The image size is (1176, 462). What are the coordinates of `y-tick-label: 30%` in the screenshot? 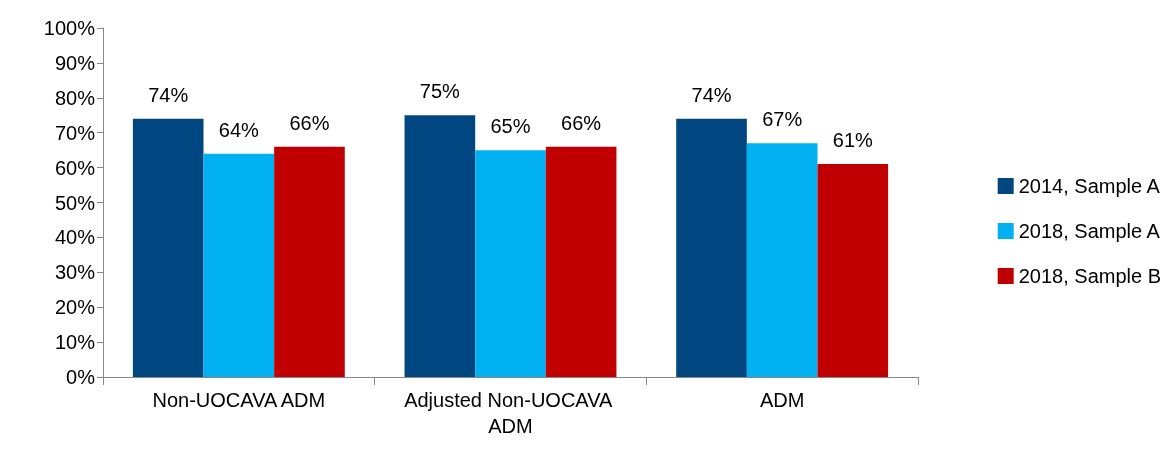 It's located at (75, 272).